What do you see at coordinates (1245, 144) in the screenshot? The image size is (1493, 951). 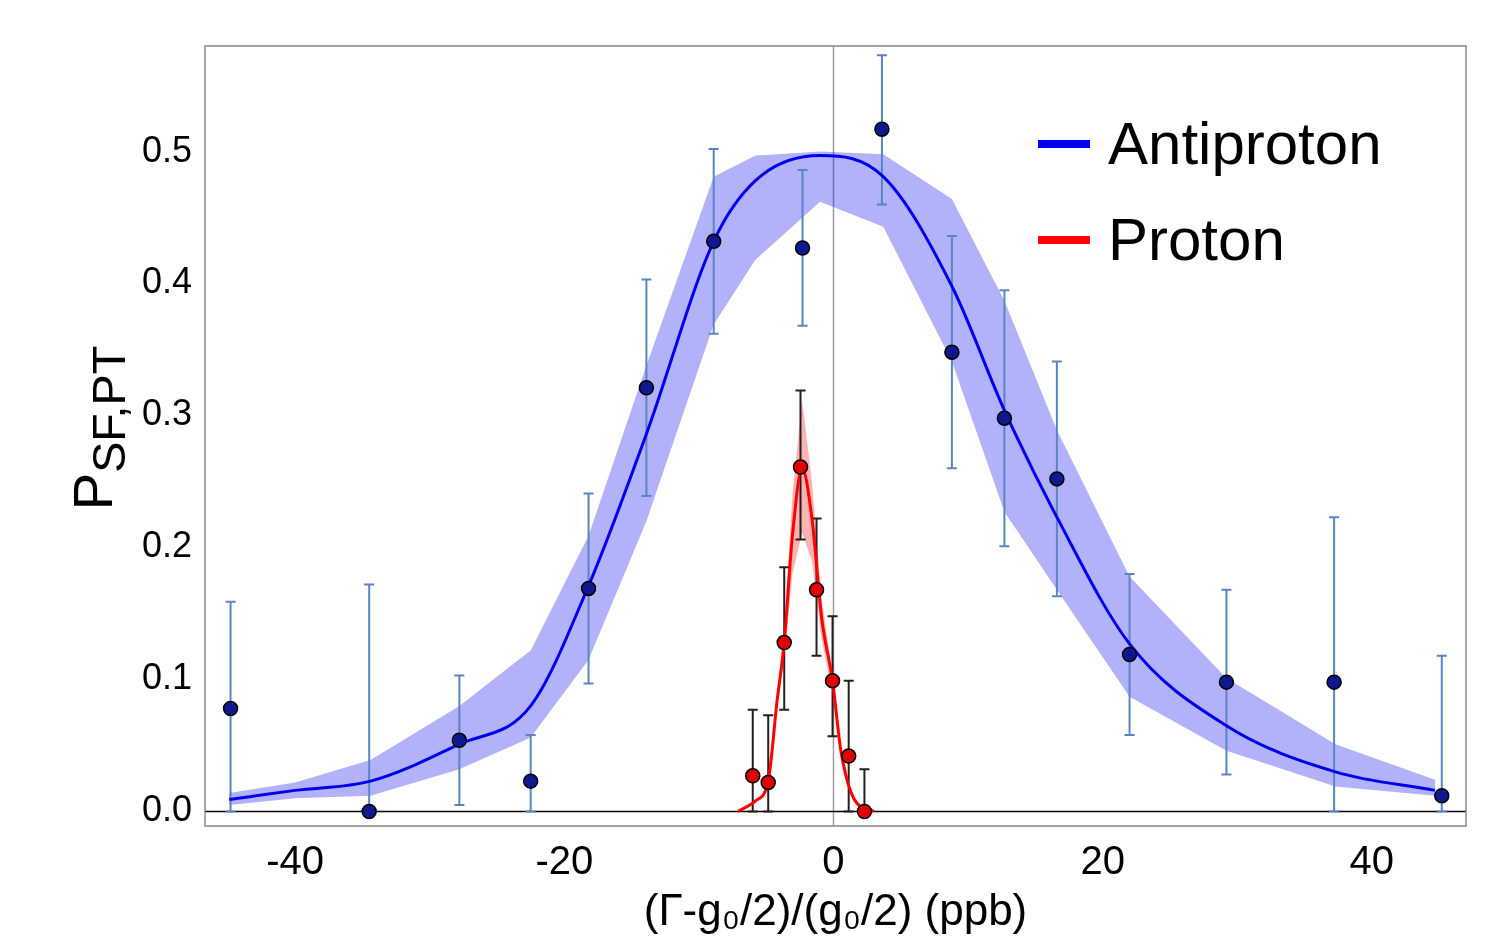 I see `legend-label: Antiproton` at bounding box center [1245, 144].